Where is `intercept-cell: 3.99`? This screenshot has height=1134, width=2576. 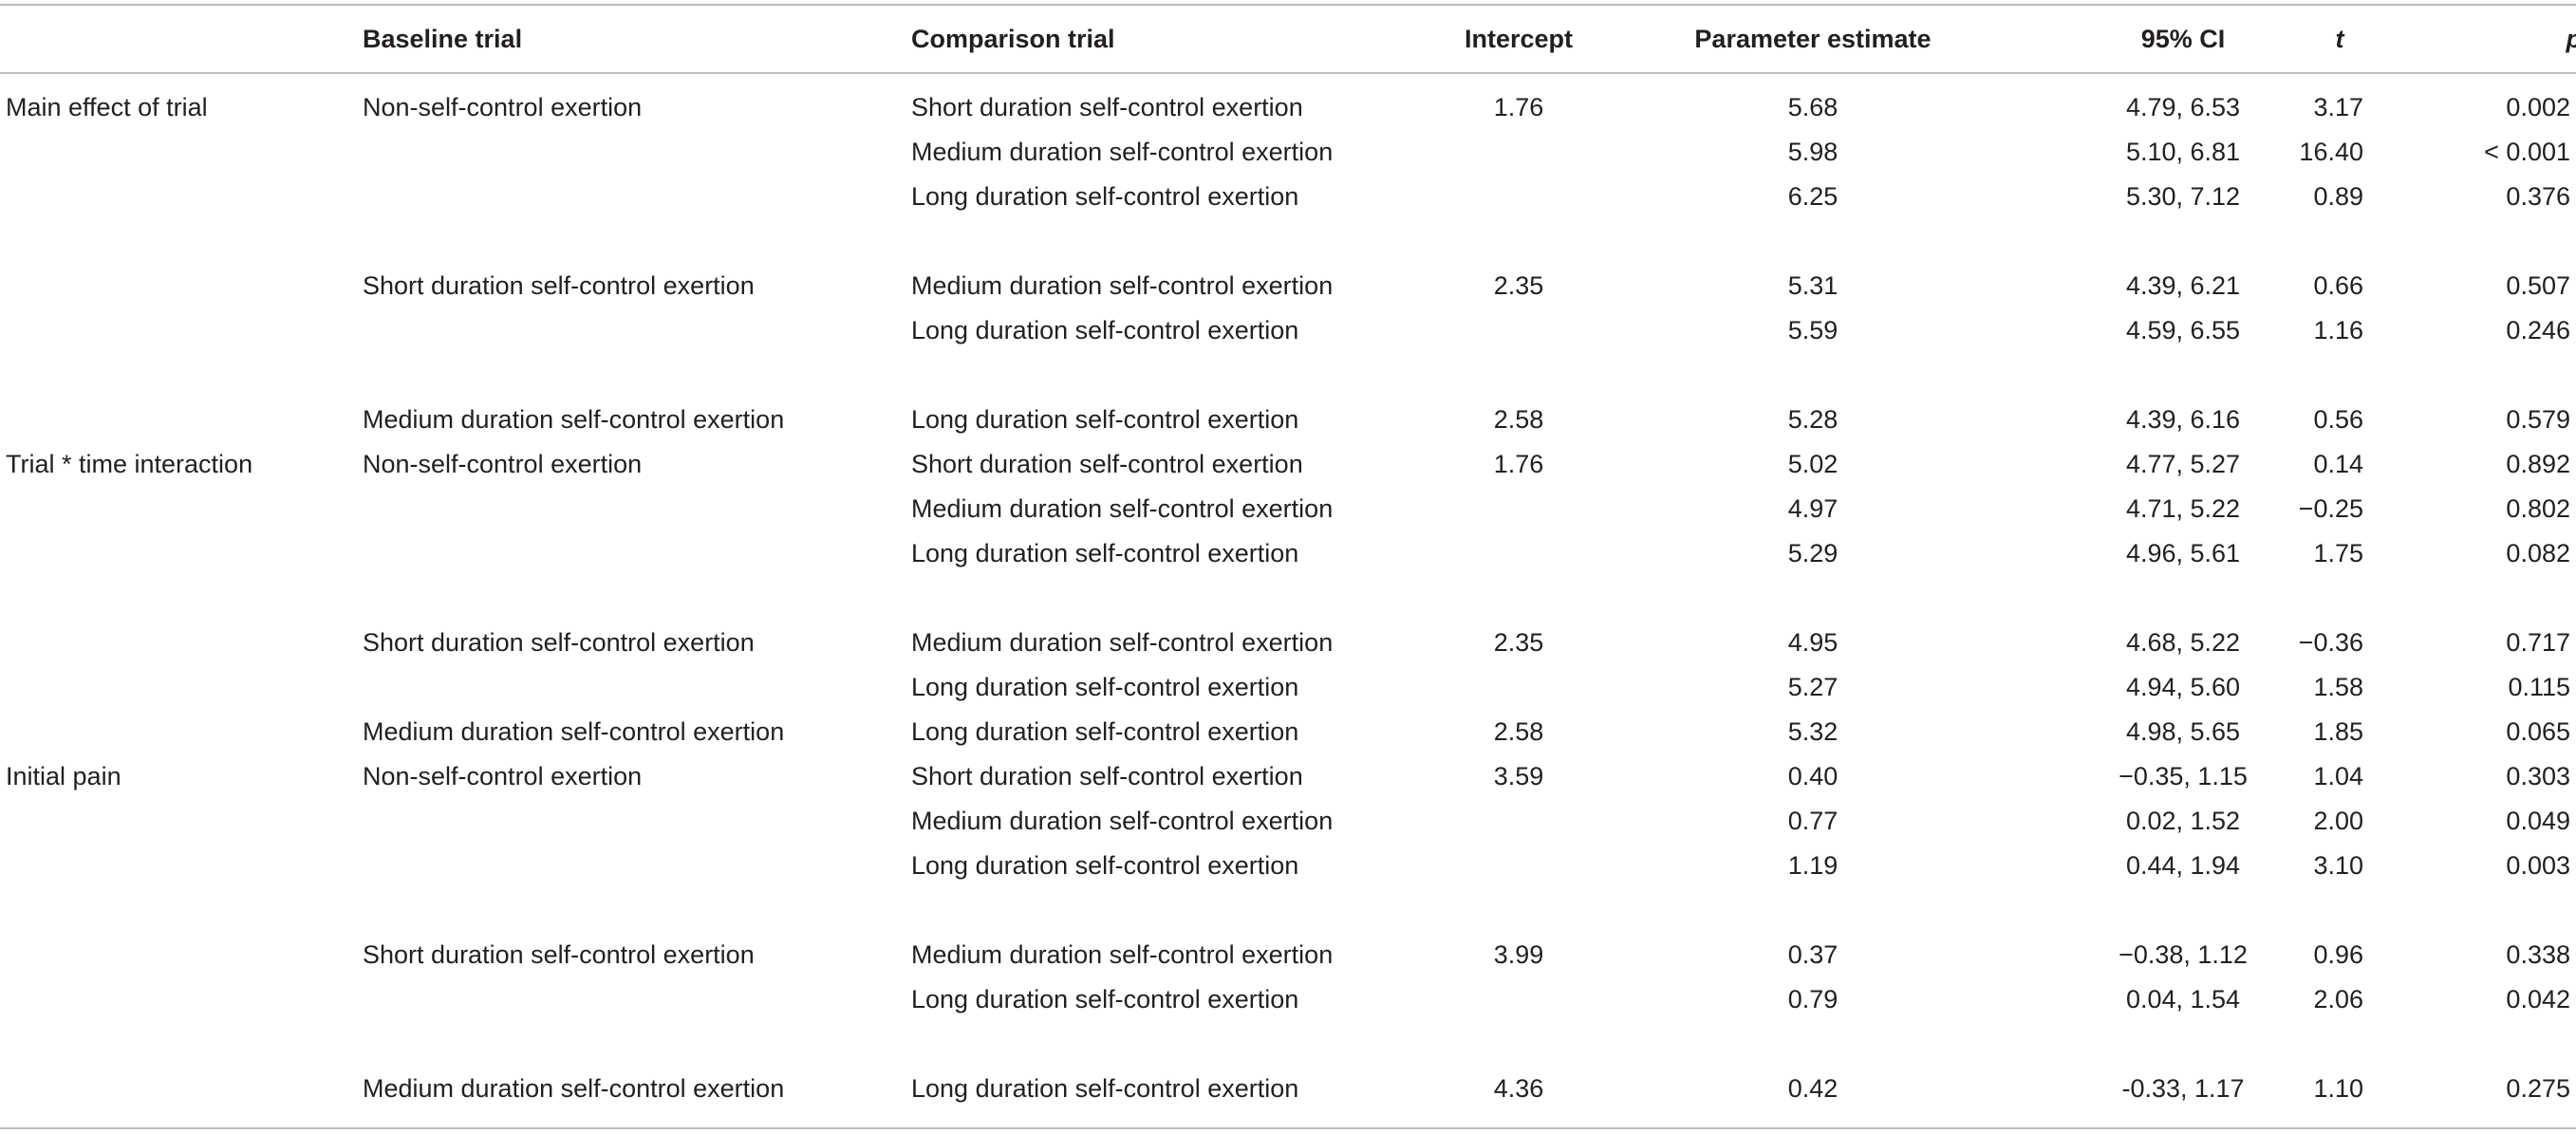 intercept-cell: 3.99 is located at coordinates (1518, 954).